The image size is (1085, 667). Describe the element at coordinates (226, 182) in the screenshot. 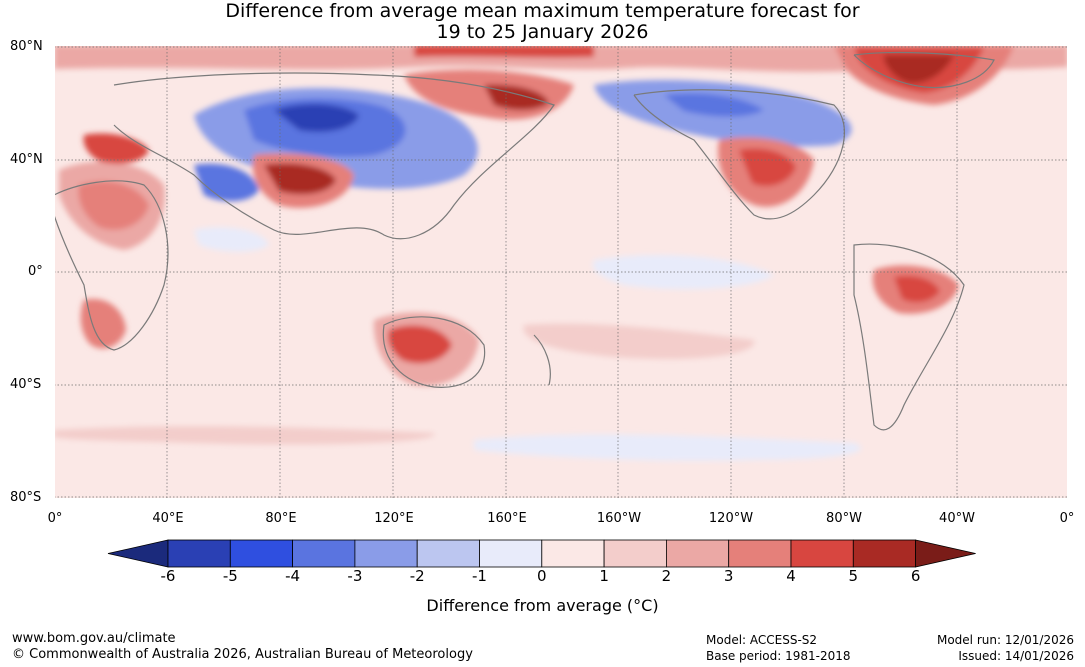

I see `anomaly-west-asia-cold` at that location.